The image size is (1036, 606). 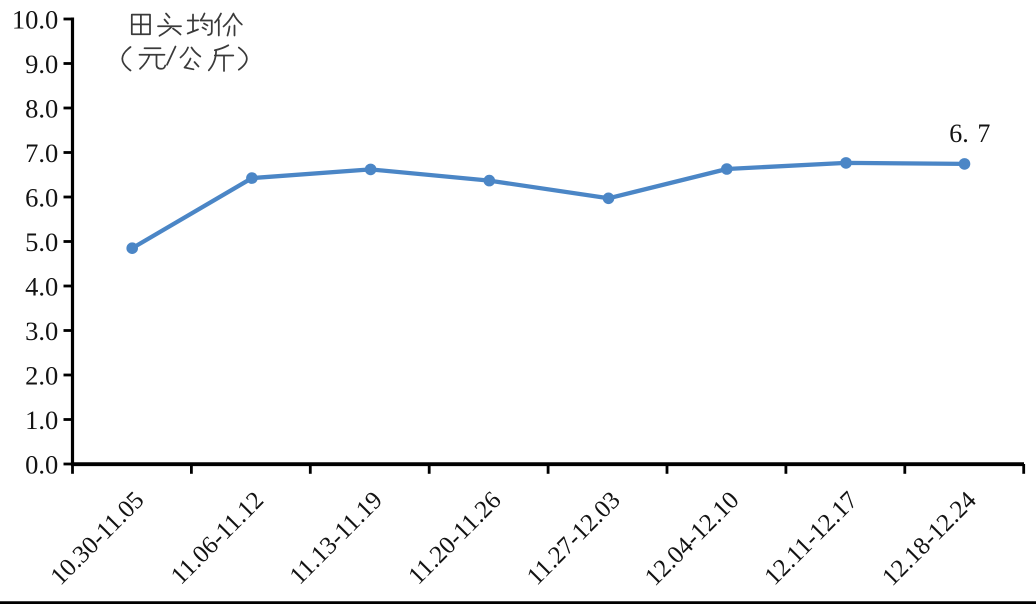 I want to click on svg-text: 8.0, so click(x=41, y=109).